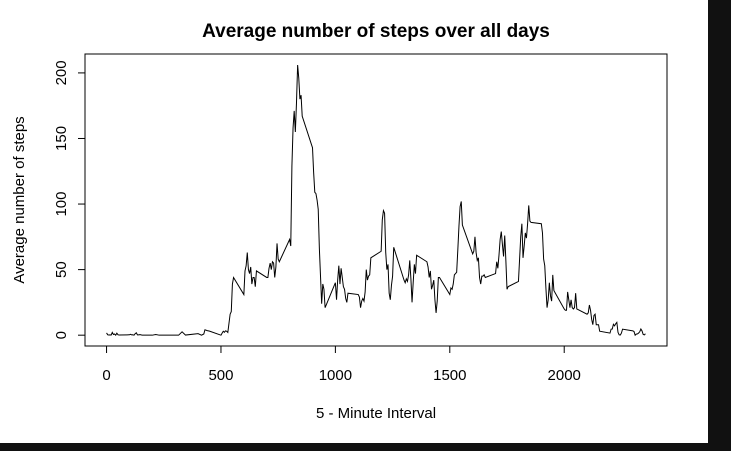 The height and width of the screenshot is (456, 731). I want to click on x-tick-label: 2000, so click(564, 375).